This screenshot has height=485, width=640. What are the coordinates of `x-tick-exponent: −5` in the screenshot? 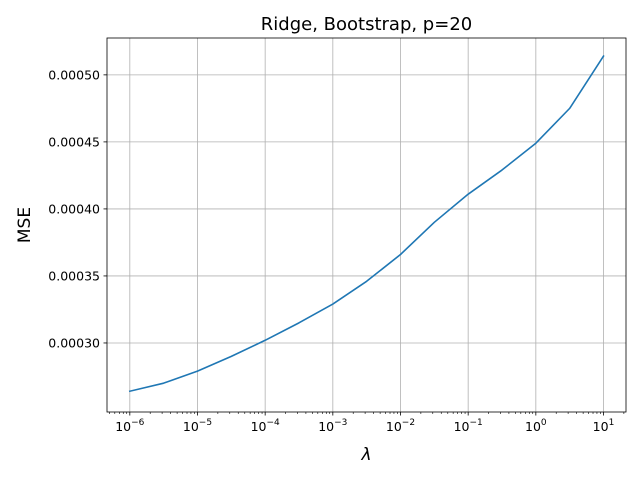 It's located at (205, 423).